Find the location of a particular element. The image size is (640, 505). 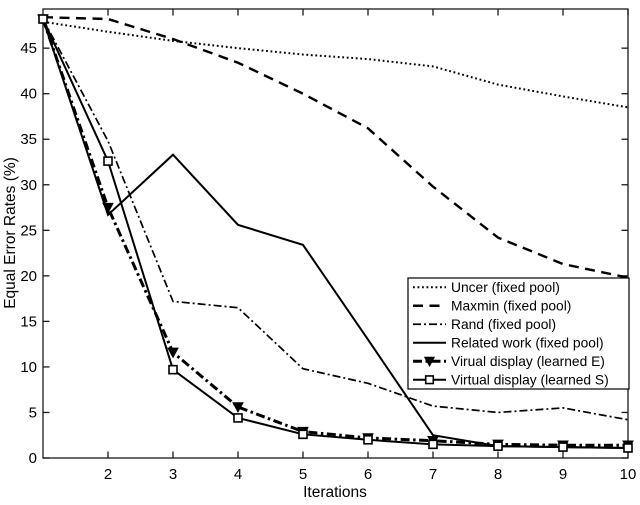

y-tick-label: 10 is located at coordinates (28, 367).